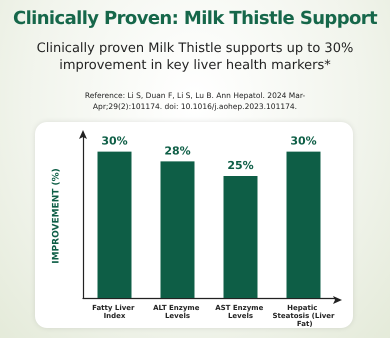  What do you see at coordinates (195, 18) in the screenshot?
I see `chart-title: Clinically Proven: Milk Thistle Support` at bounding box center [195, 18].